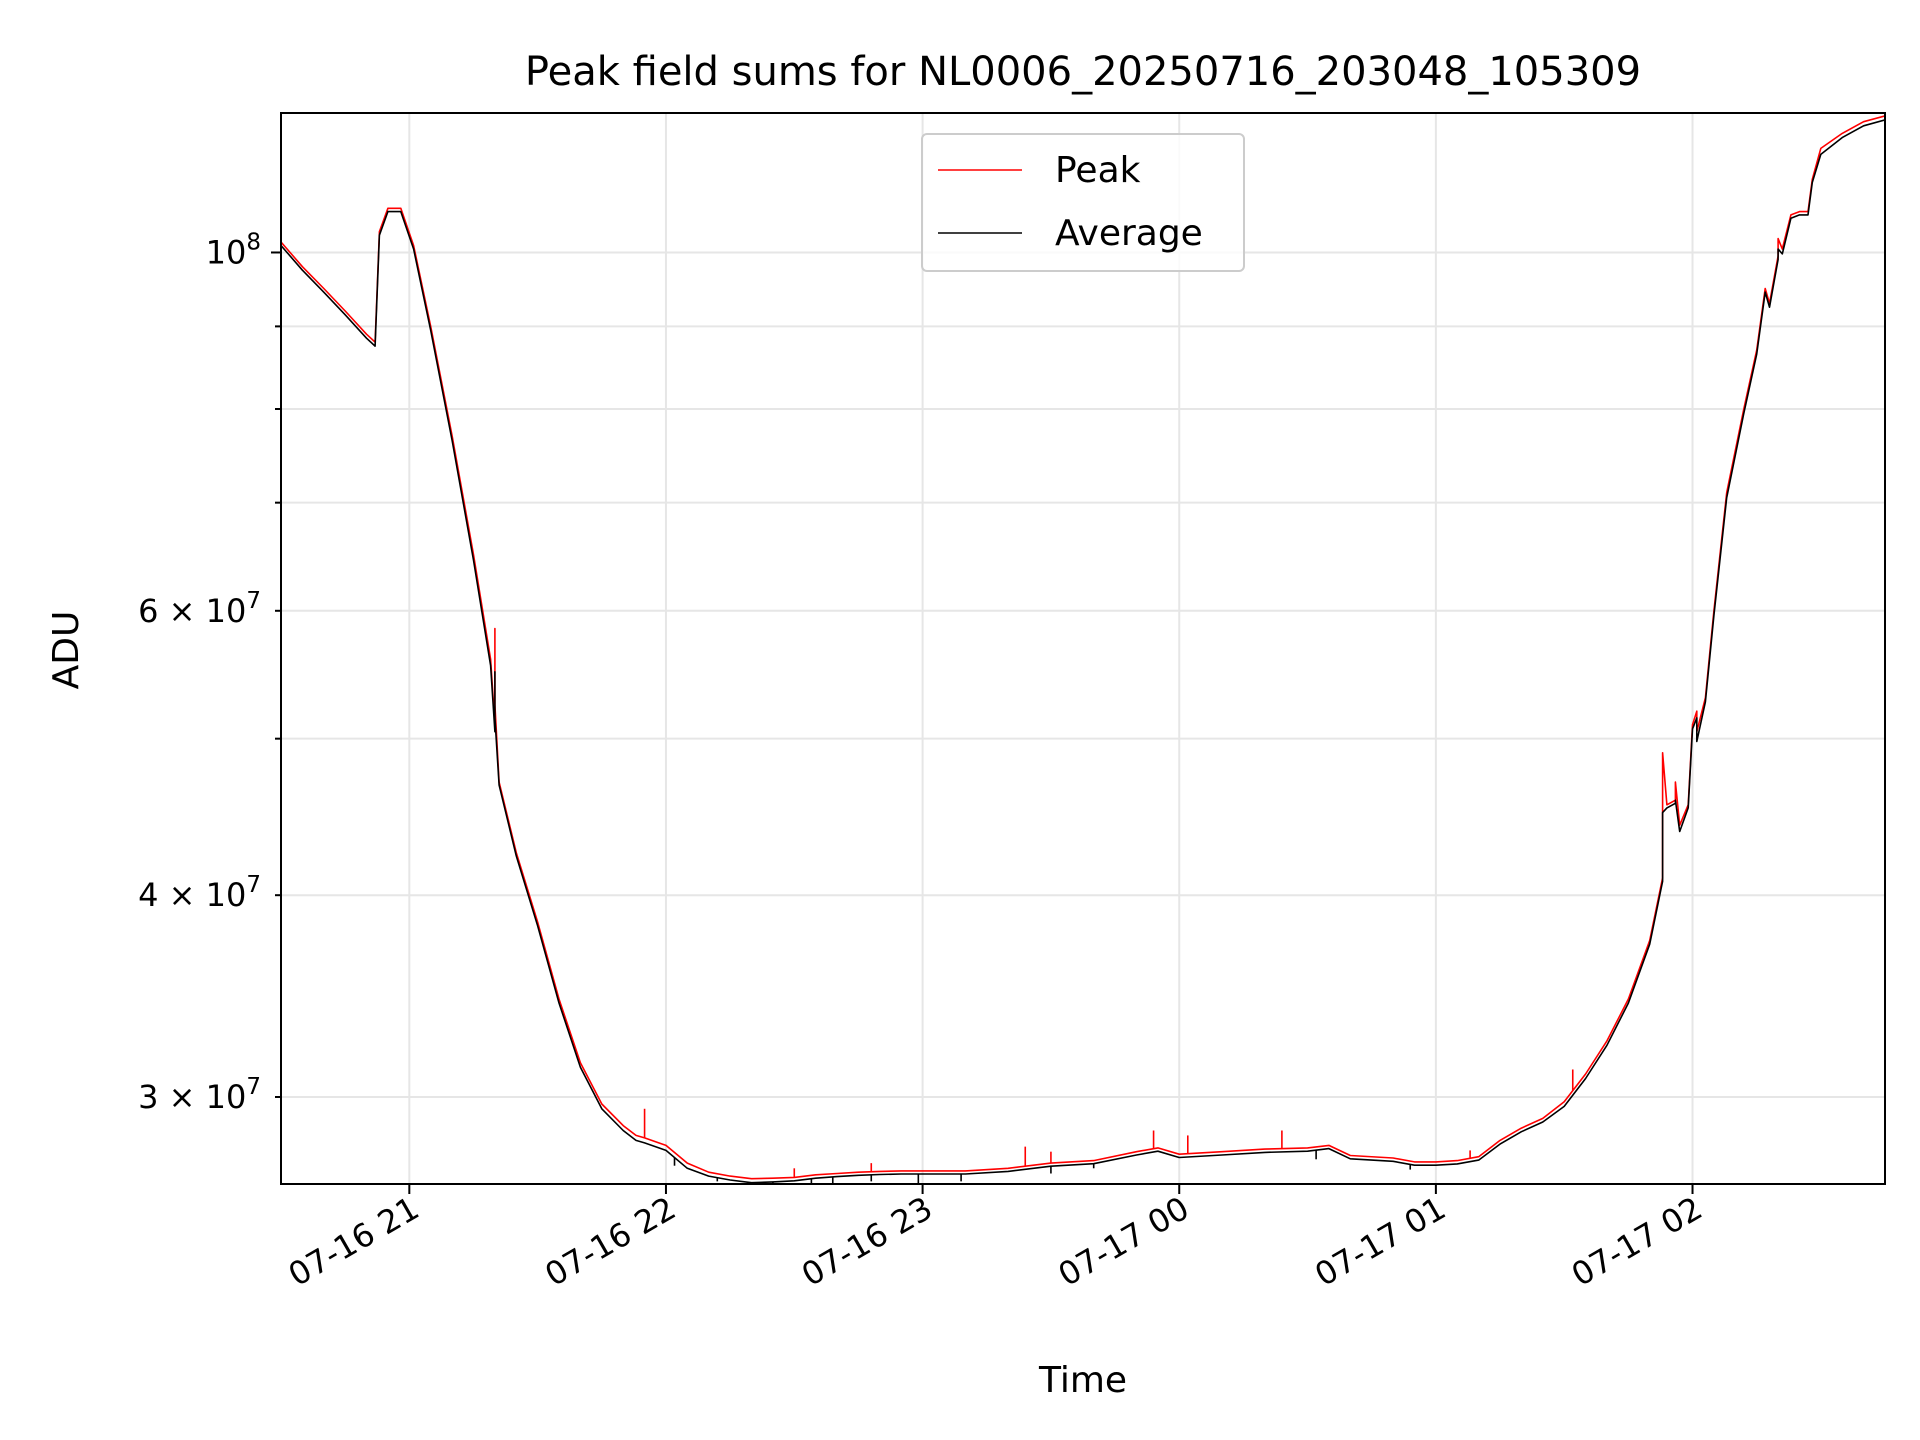  Describe the element at coordinates (1129, 233) in the screenshot. I see `legend-label-average: Average` at that location.